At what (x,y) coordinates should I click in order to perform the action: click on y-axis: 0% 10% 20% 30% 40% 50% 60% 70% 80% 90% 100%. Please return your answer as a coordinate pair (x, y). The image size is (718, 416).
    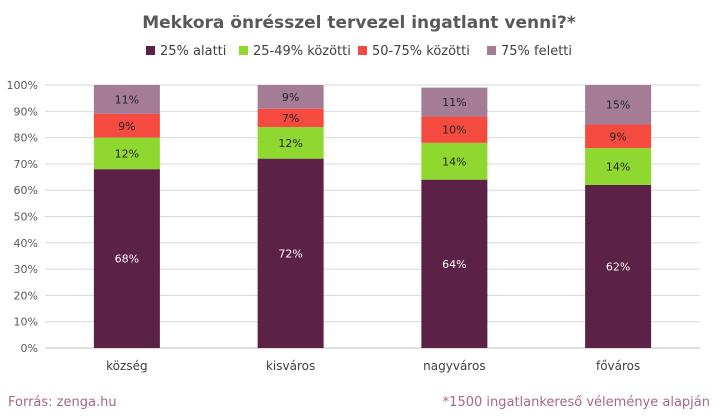
    Looking at the image, I should click on (22, 217).